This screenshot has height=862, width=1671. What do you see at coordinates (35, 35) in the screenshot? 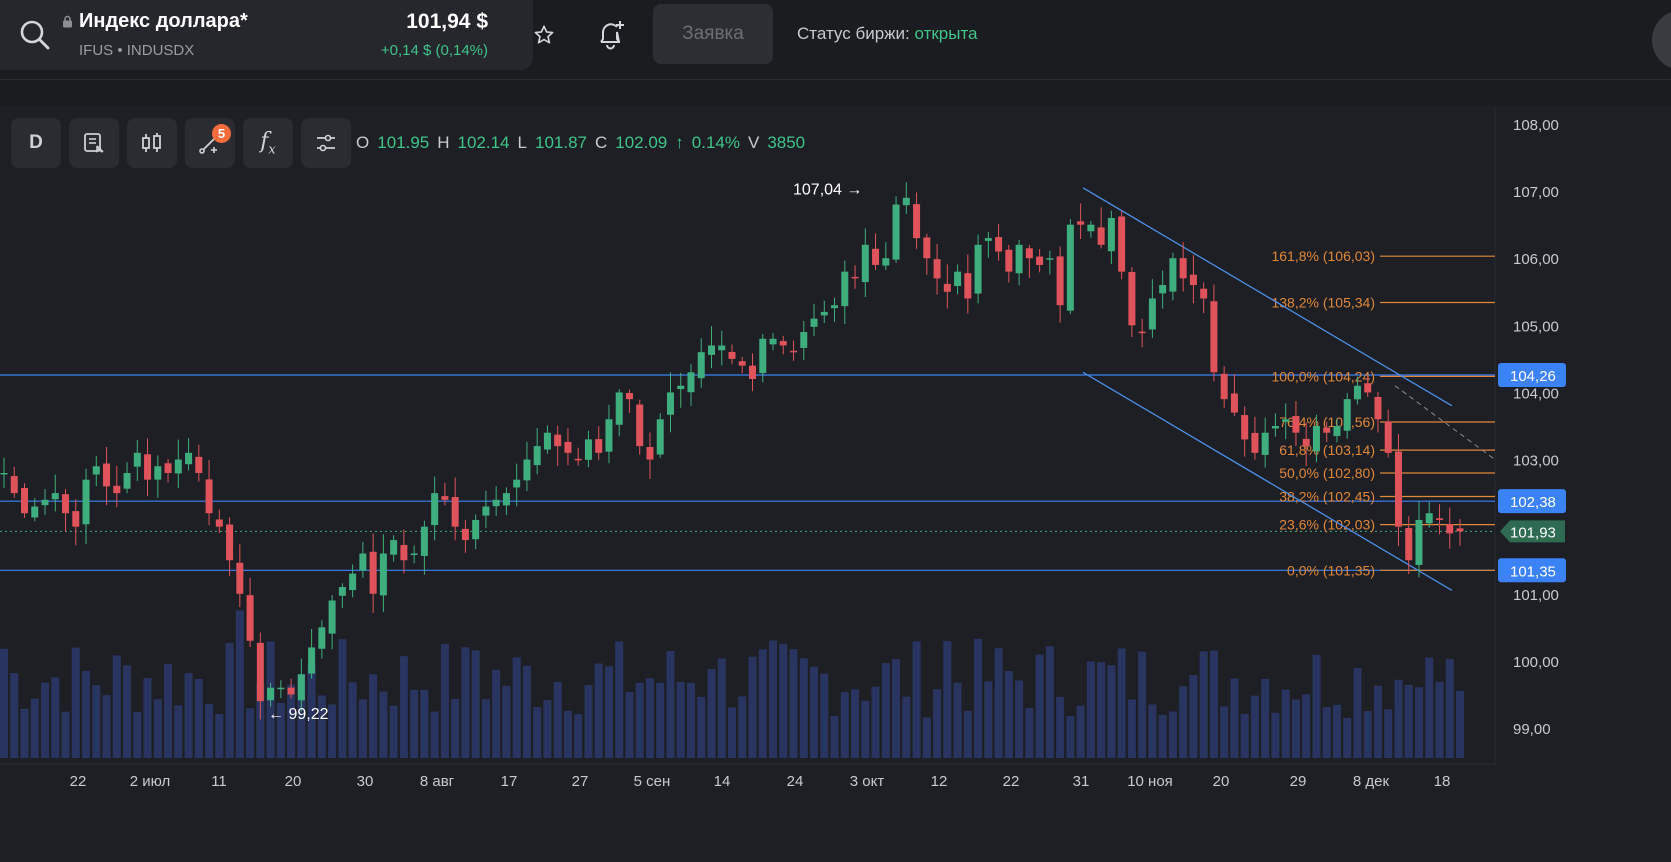
I see `search-icon` at bounding box center [35, 35].